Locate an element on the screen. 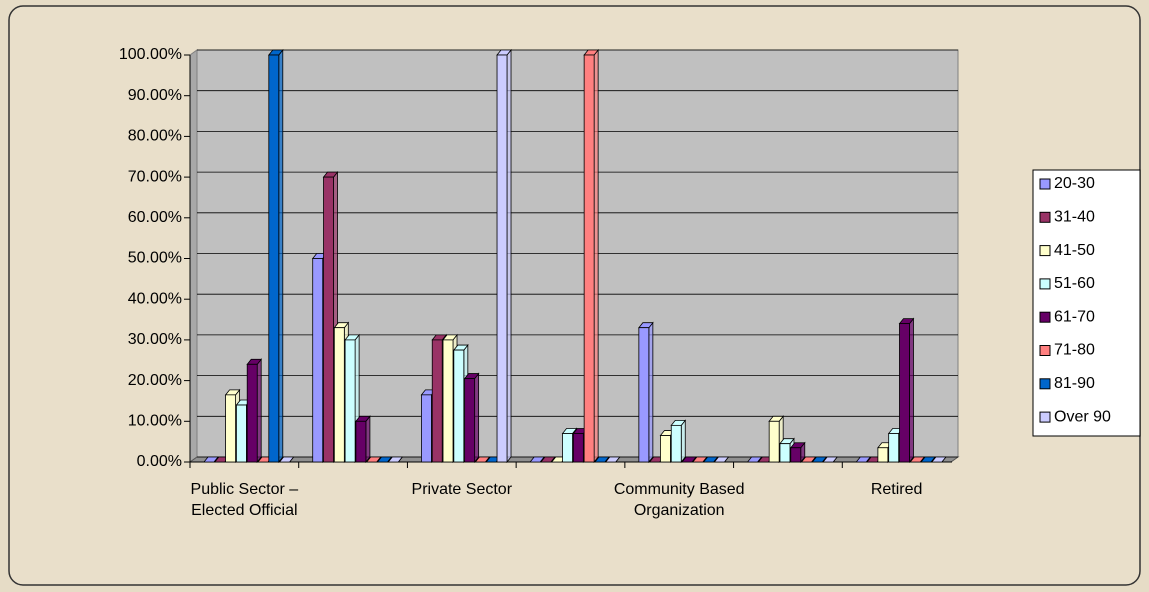 This screenshot has height=592, width=1149. y-tick-label: 20.00% is located at coordinates (155, 380).